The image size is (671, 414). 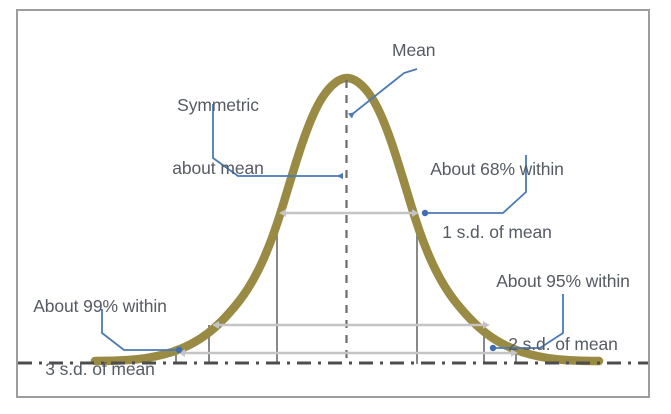 I want to click on label-99-line-1: About 99% within, so click(x=100, y=306).